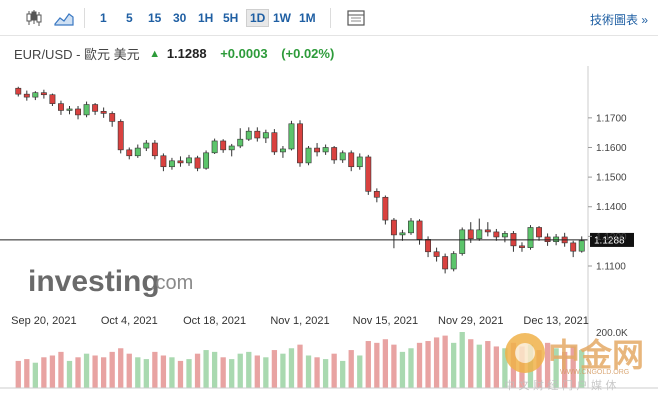  Describe the element at coordinates (155, 18) in the screenshot. I see `timeframe-15: 15` at that location.